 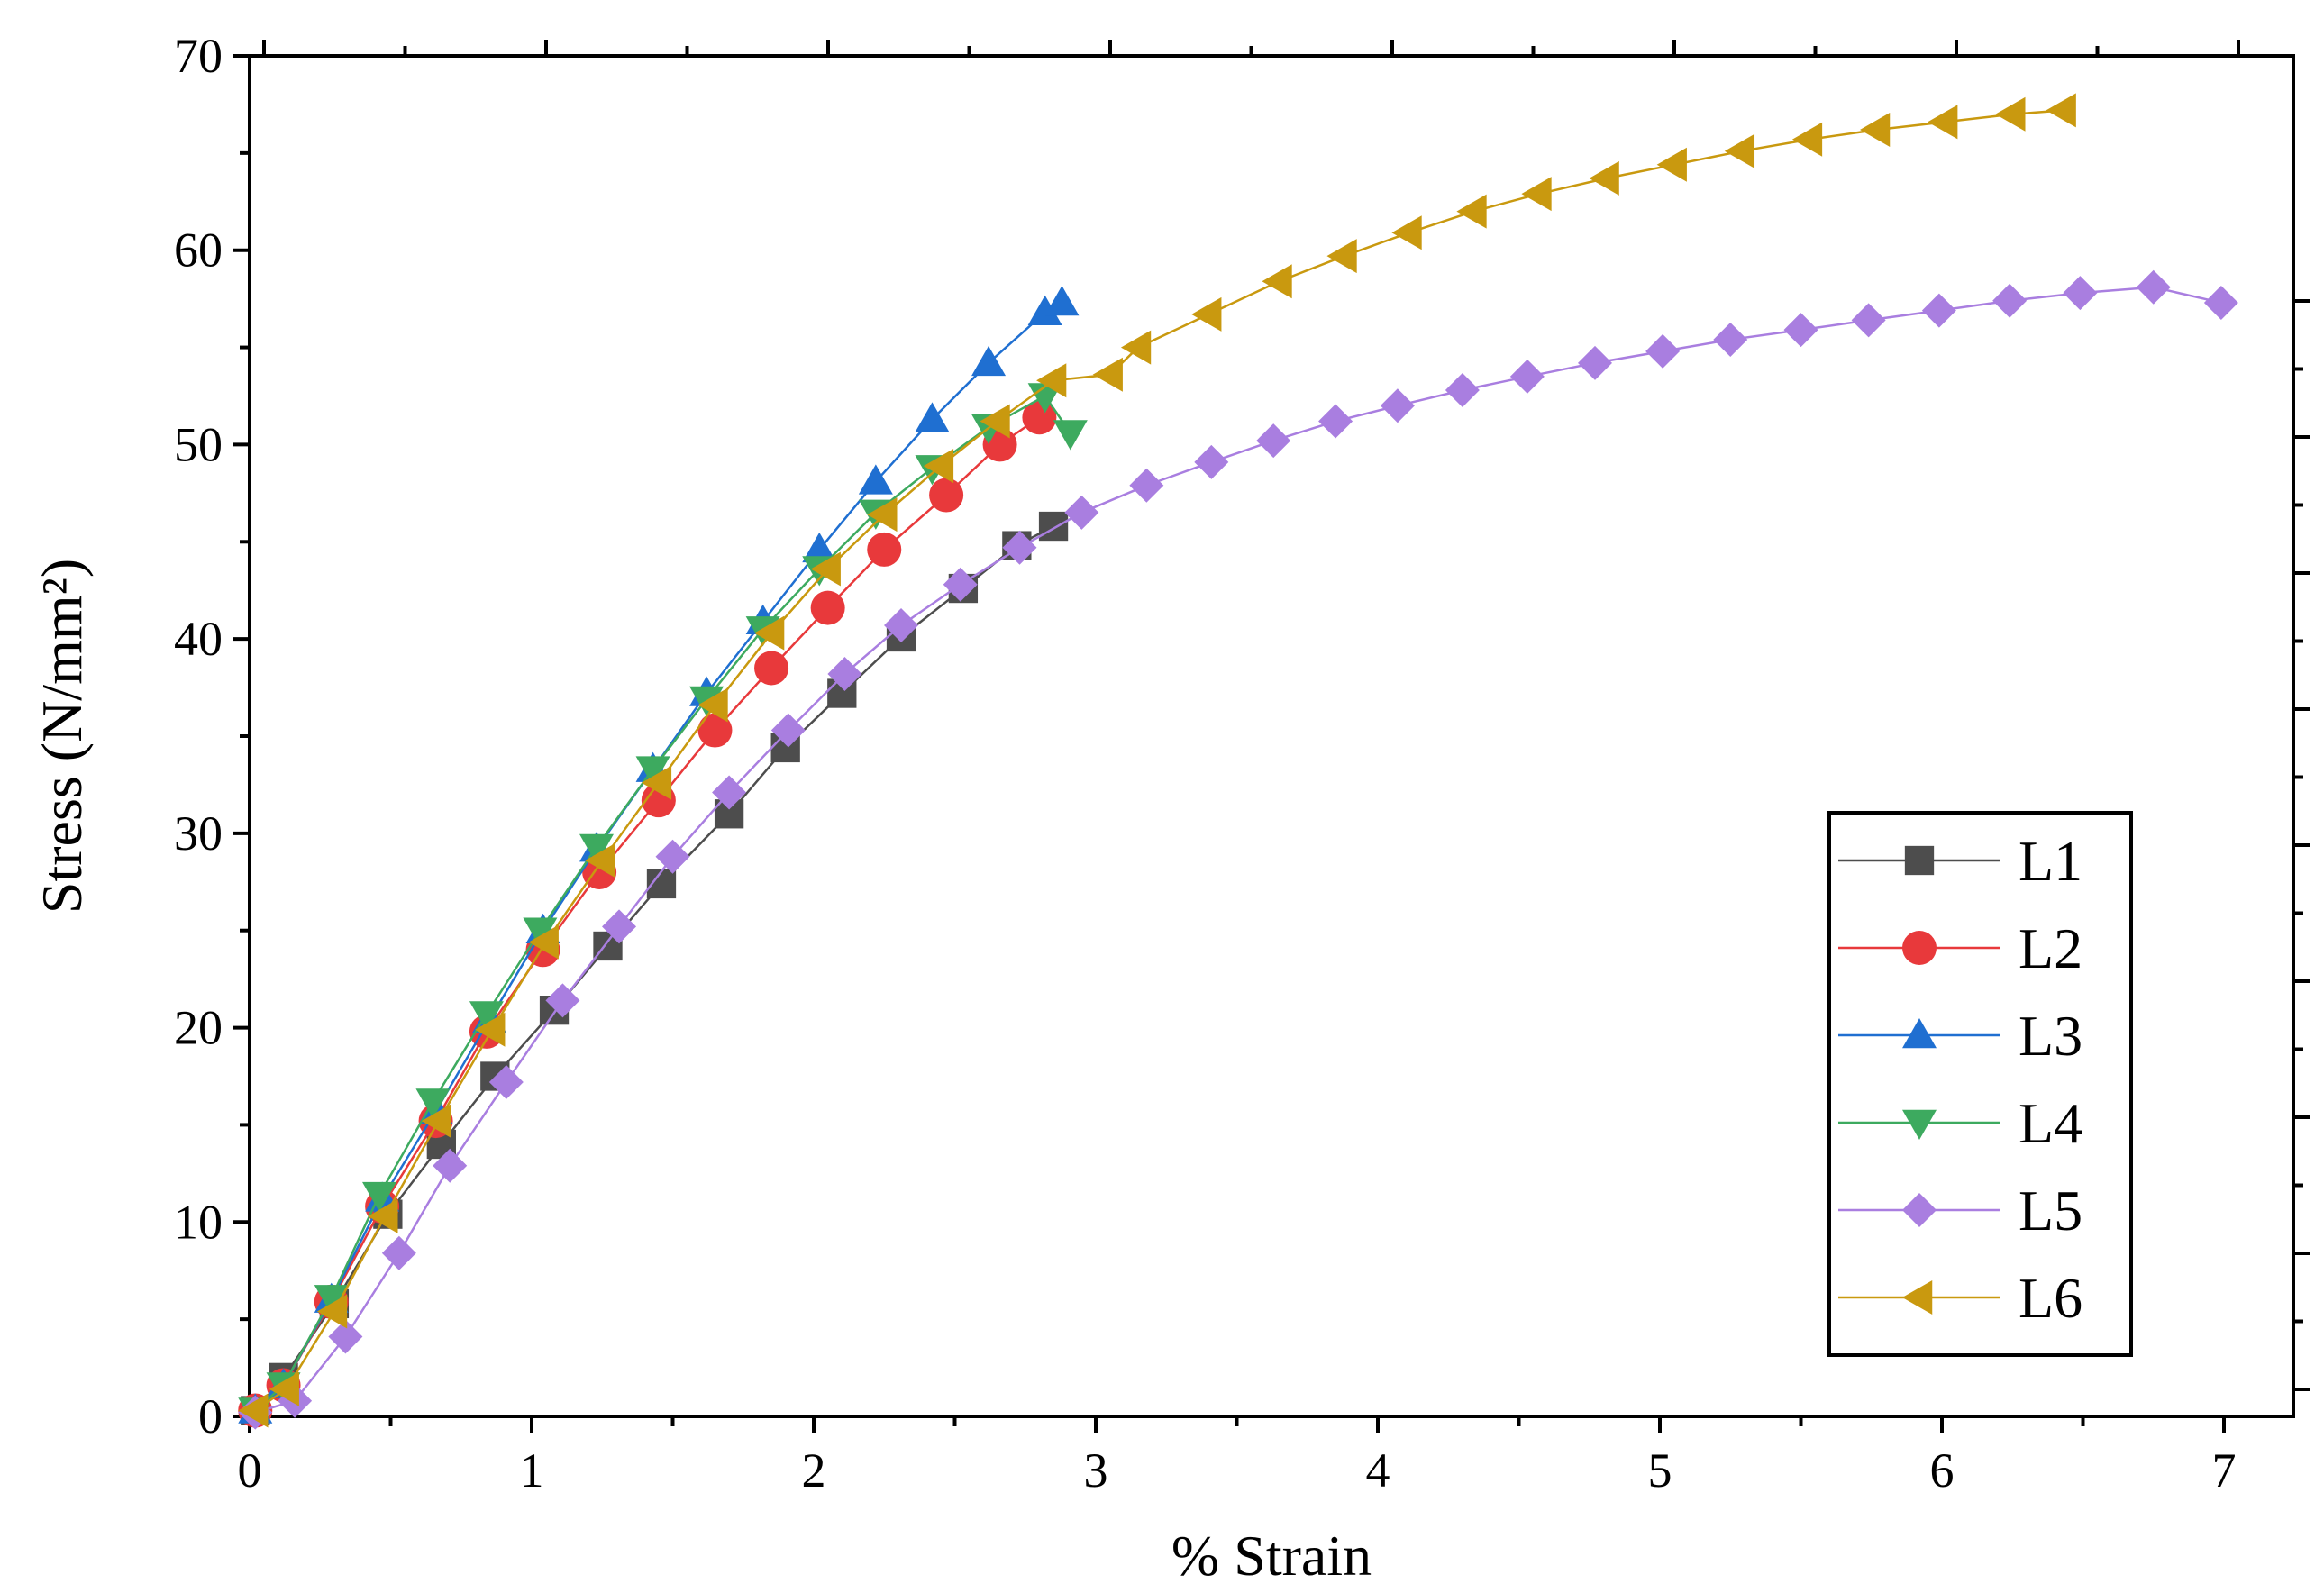 What do you see at coordinates (1053, 526) in the screenshot?
I see `data-point-l1` at bounding box center [1053, 526].